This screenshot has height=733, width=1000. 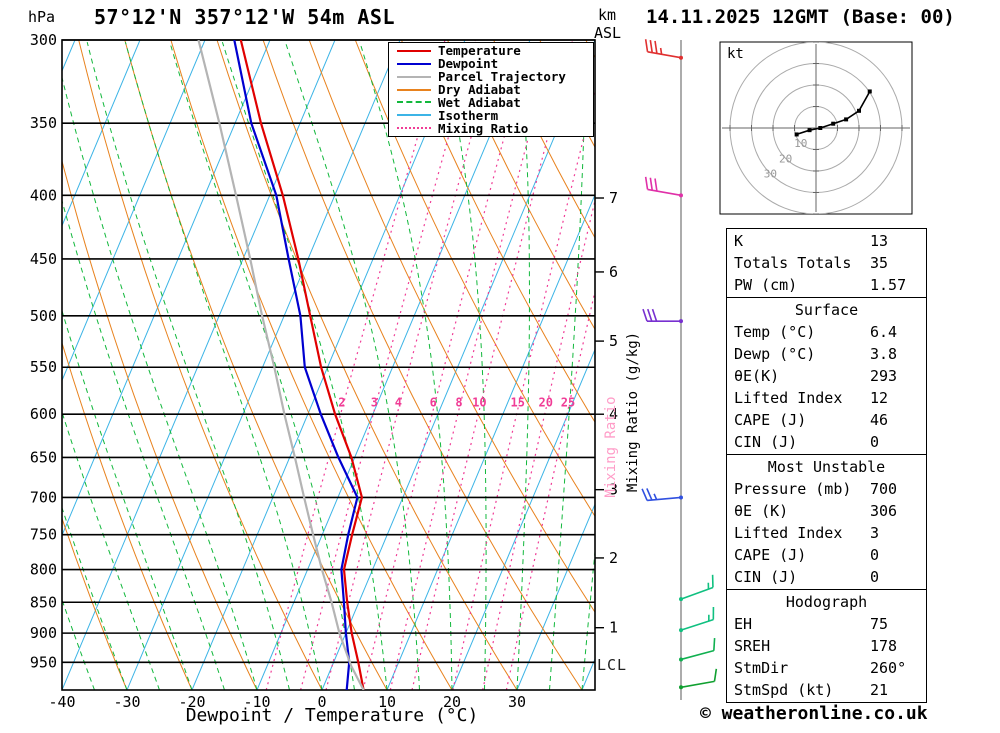 What do you see at coordinates (766, 577) in the screenshot?
I see `table-row-label: CIN (J)` at bounding box center [766, 577].